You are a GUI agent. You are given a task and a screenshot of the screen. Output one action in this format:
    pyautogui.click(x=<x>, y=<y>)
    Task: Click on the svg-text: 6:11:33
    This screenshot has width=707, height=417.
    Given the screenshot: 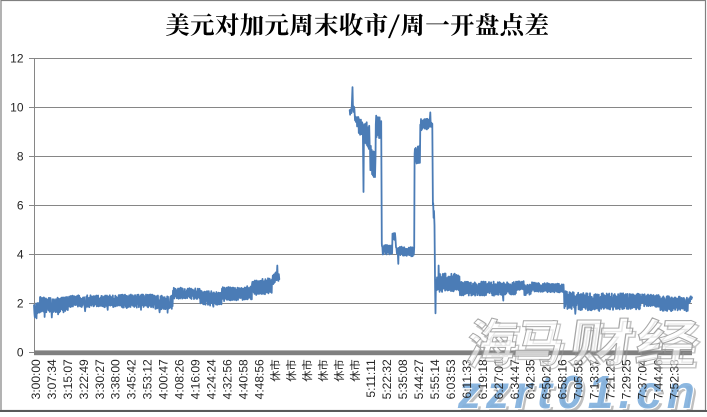 What is the action you would take?
    pyautogui.click(x=467, y=378)
    